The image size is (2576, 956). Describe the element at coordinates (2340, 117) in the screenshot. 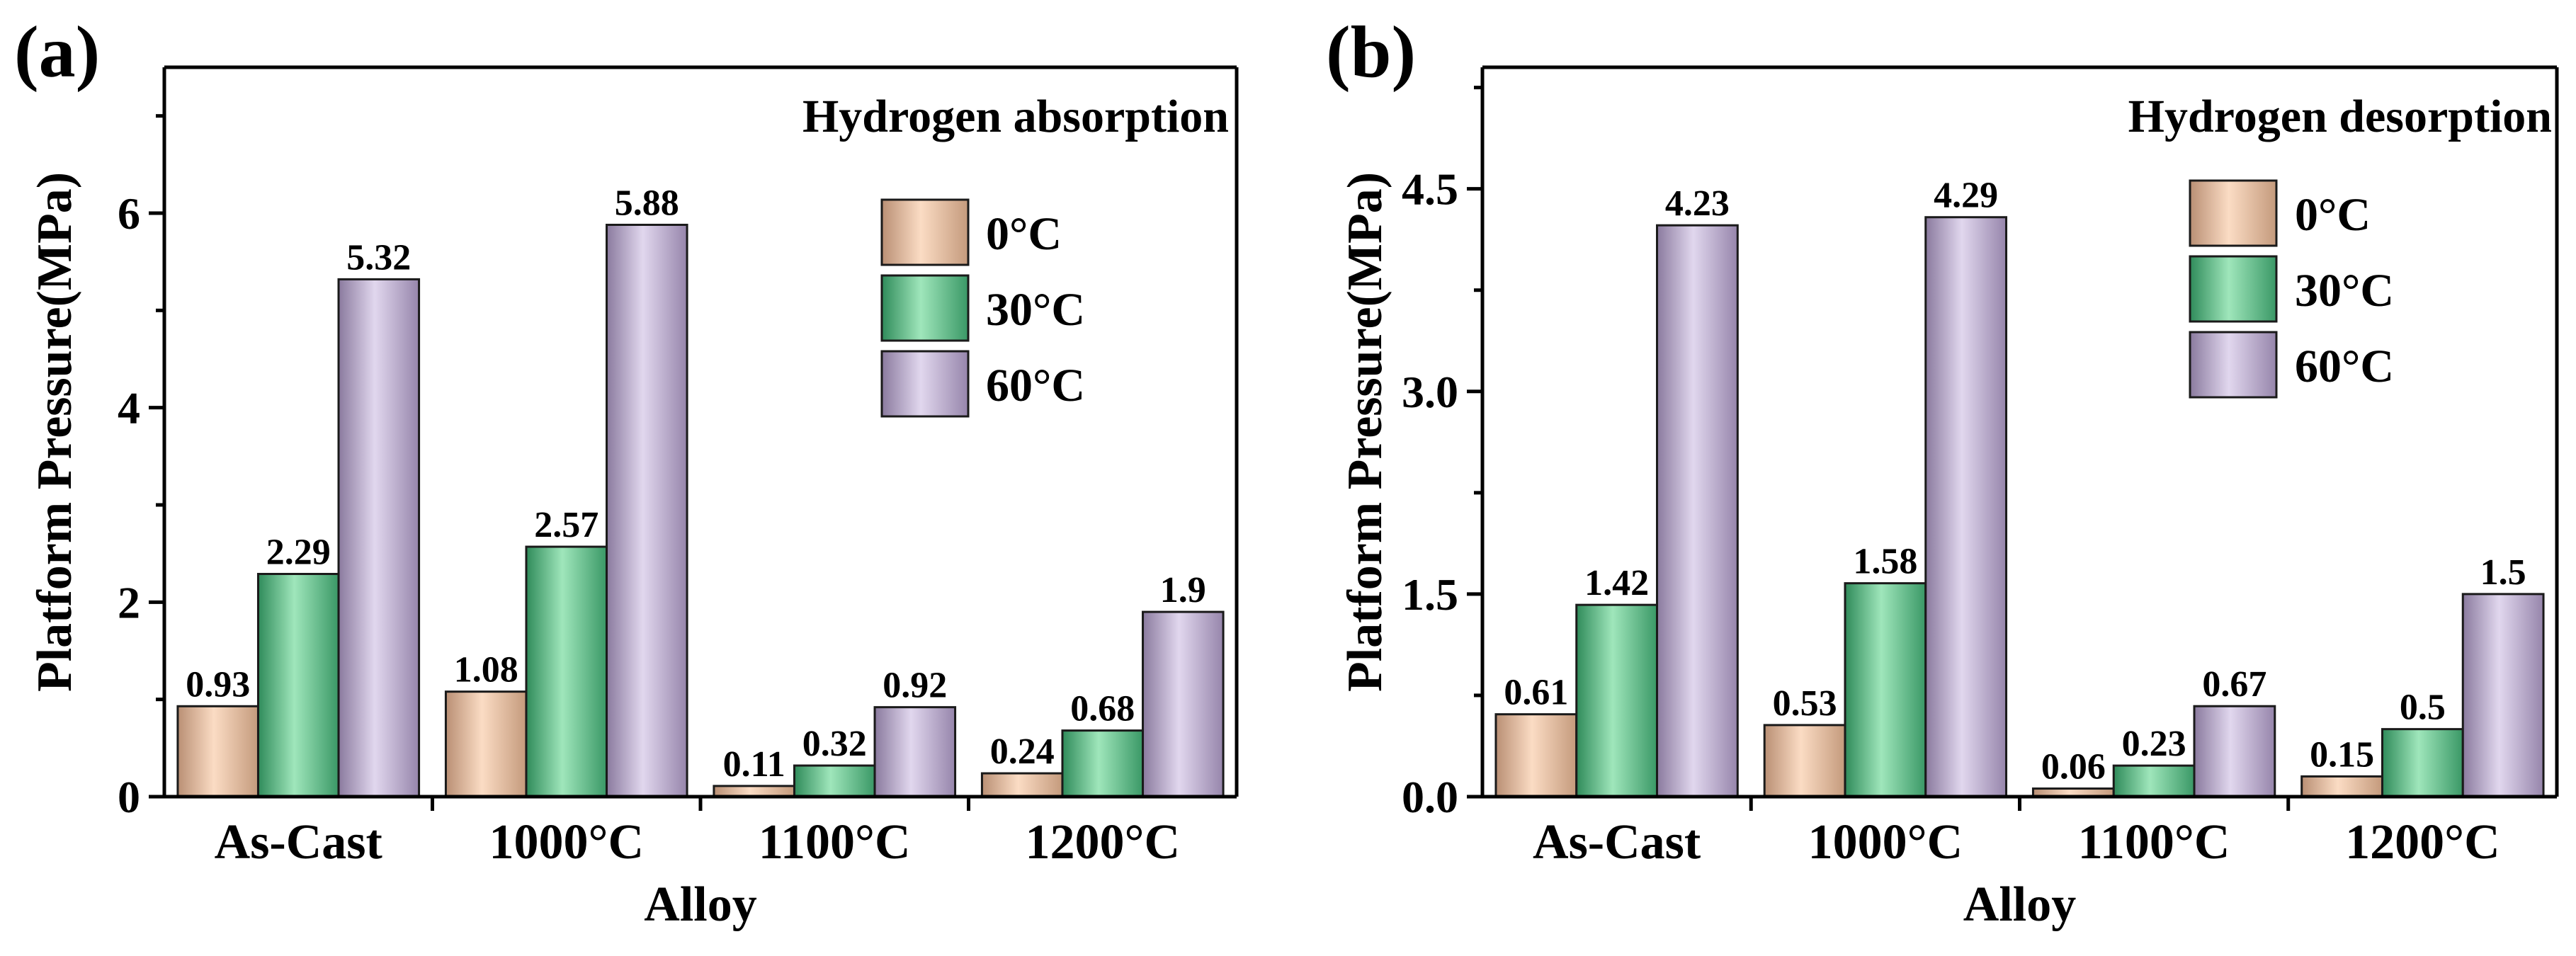

I see `chart-title: Hydrogen desorption` at that location.